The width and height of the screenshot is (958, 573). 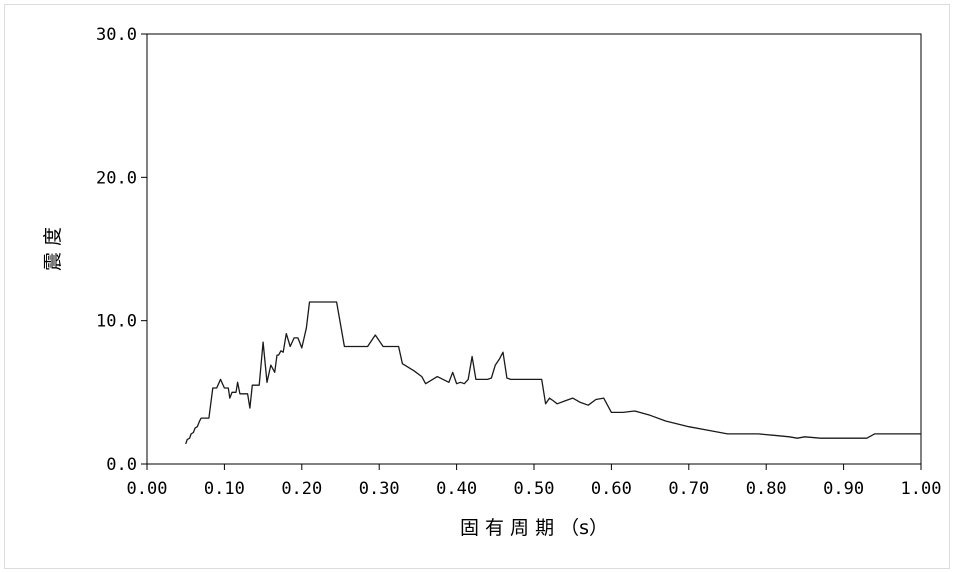 What do you see at coordinates (116, 178) in the screenshot?
I see `y-tick-label: 20.0` at bounding box center [116, 178].